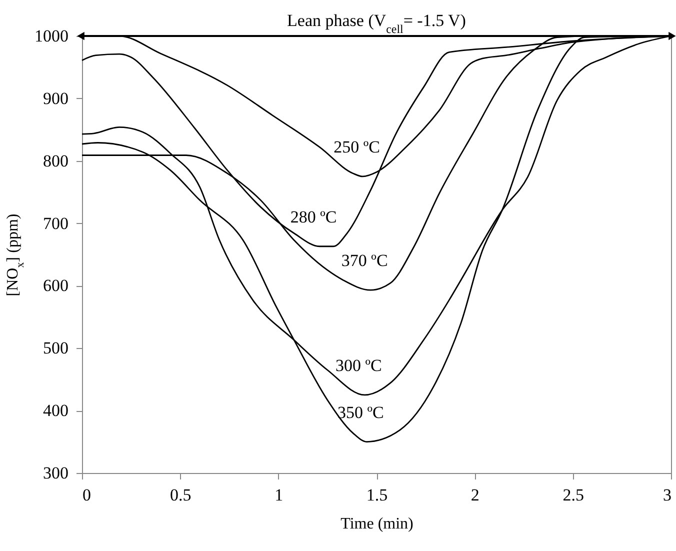 This screenshot has height=551, width=676. What do you see at coordinates (359, 365) in the screenshot?
I see `series-label: 300 ºC` at bounding box center [359, 365].